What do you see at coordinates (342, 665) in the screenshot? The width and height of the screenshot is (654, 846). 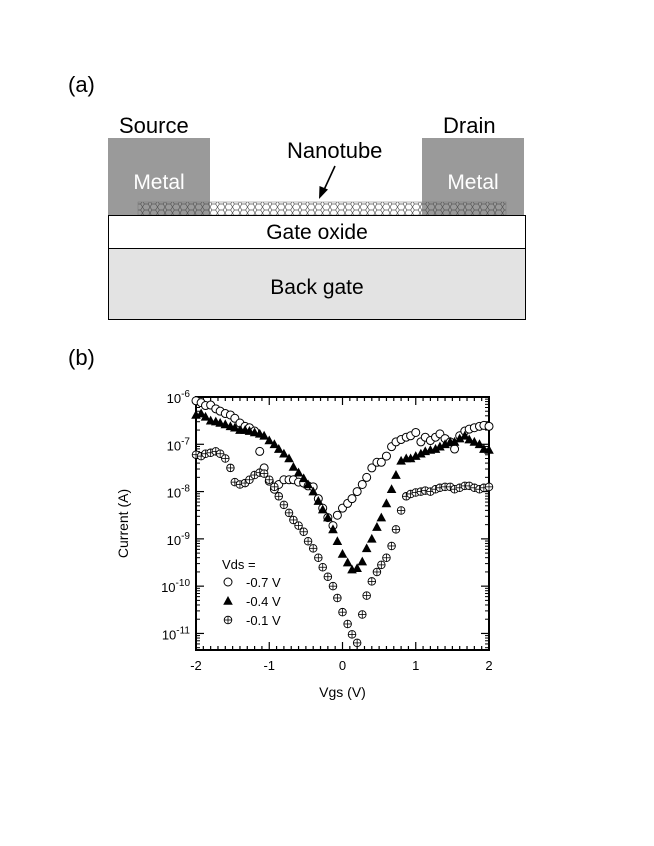 I see `x-tick-label: 0` at bounding box center [342, 665].